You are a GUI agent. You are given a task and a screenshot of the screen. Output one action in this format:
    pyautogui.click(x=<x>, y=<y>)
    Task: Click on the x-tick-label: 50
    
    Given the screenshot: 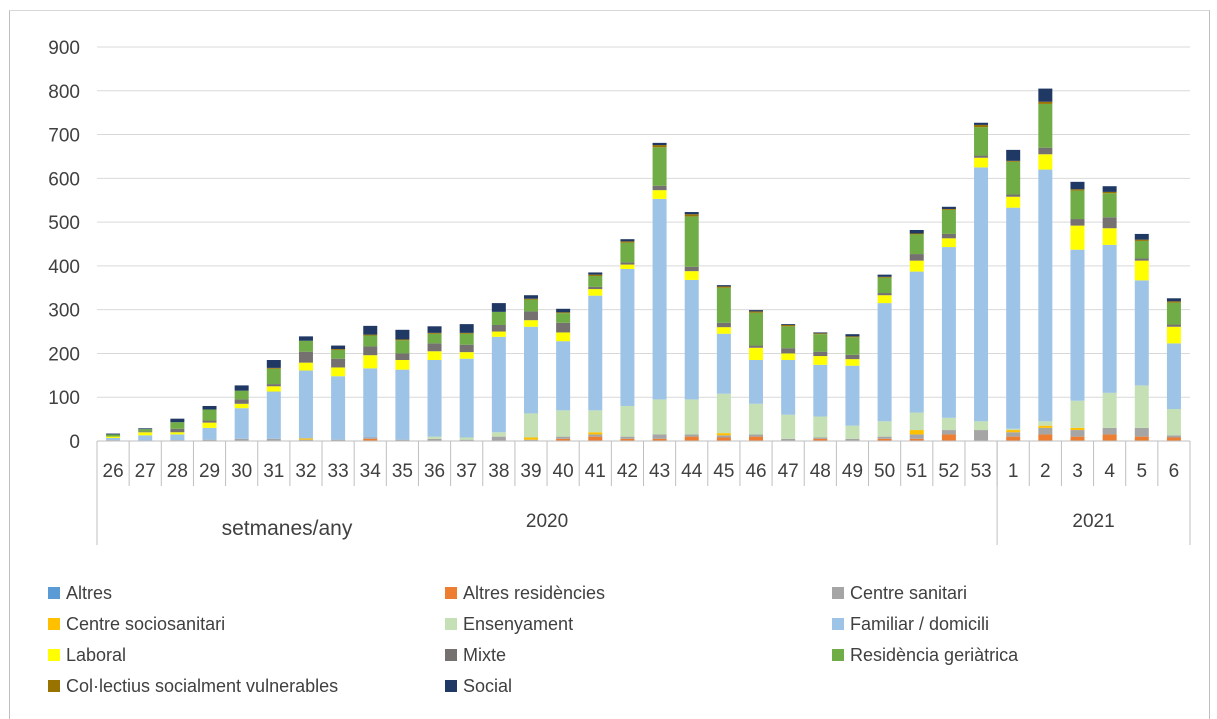 What is the action you would take?
    pyautogui.click(x=884, y=471)
    